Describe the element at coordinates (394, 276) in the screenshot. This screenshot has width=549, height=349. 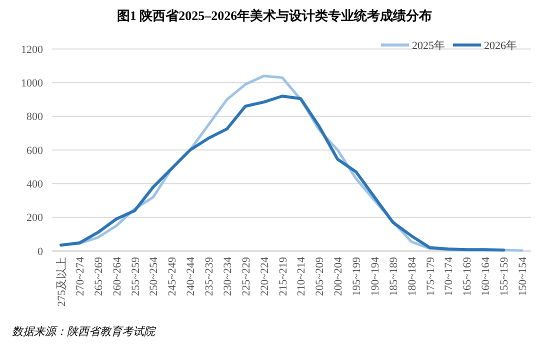
I see `x-tick-label: 185~189` at that location.